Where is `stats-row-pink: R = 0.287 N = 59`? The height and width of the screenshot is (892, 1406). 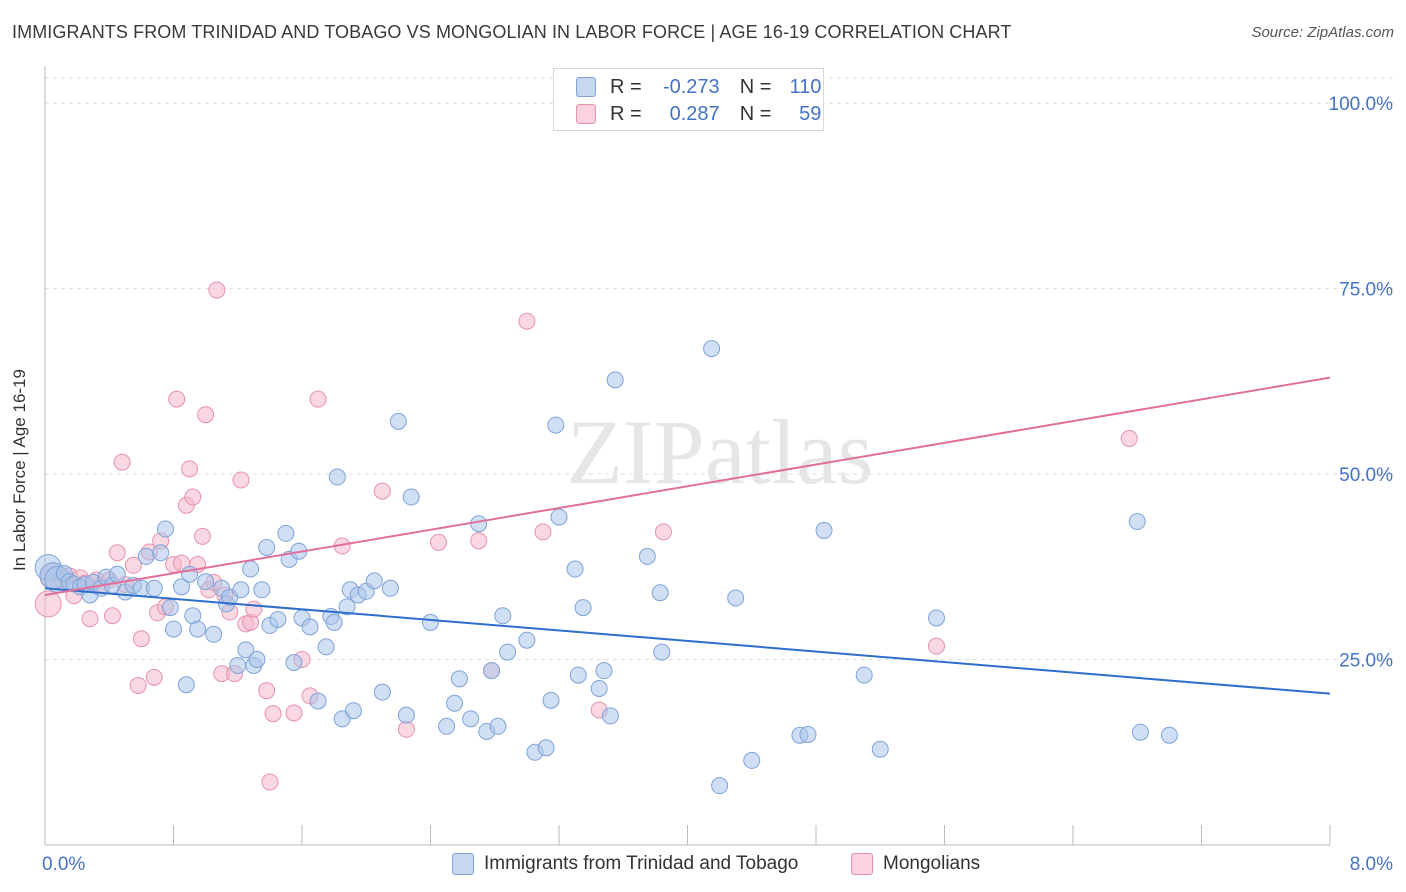
stats-row-pink: R = 0.287 N = 59 is located at coordinates (698, 114).